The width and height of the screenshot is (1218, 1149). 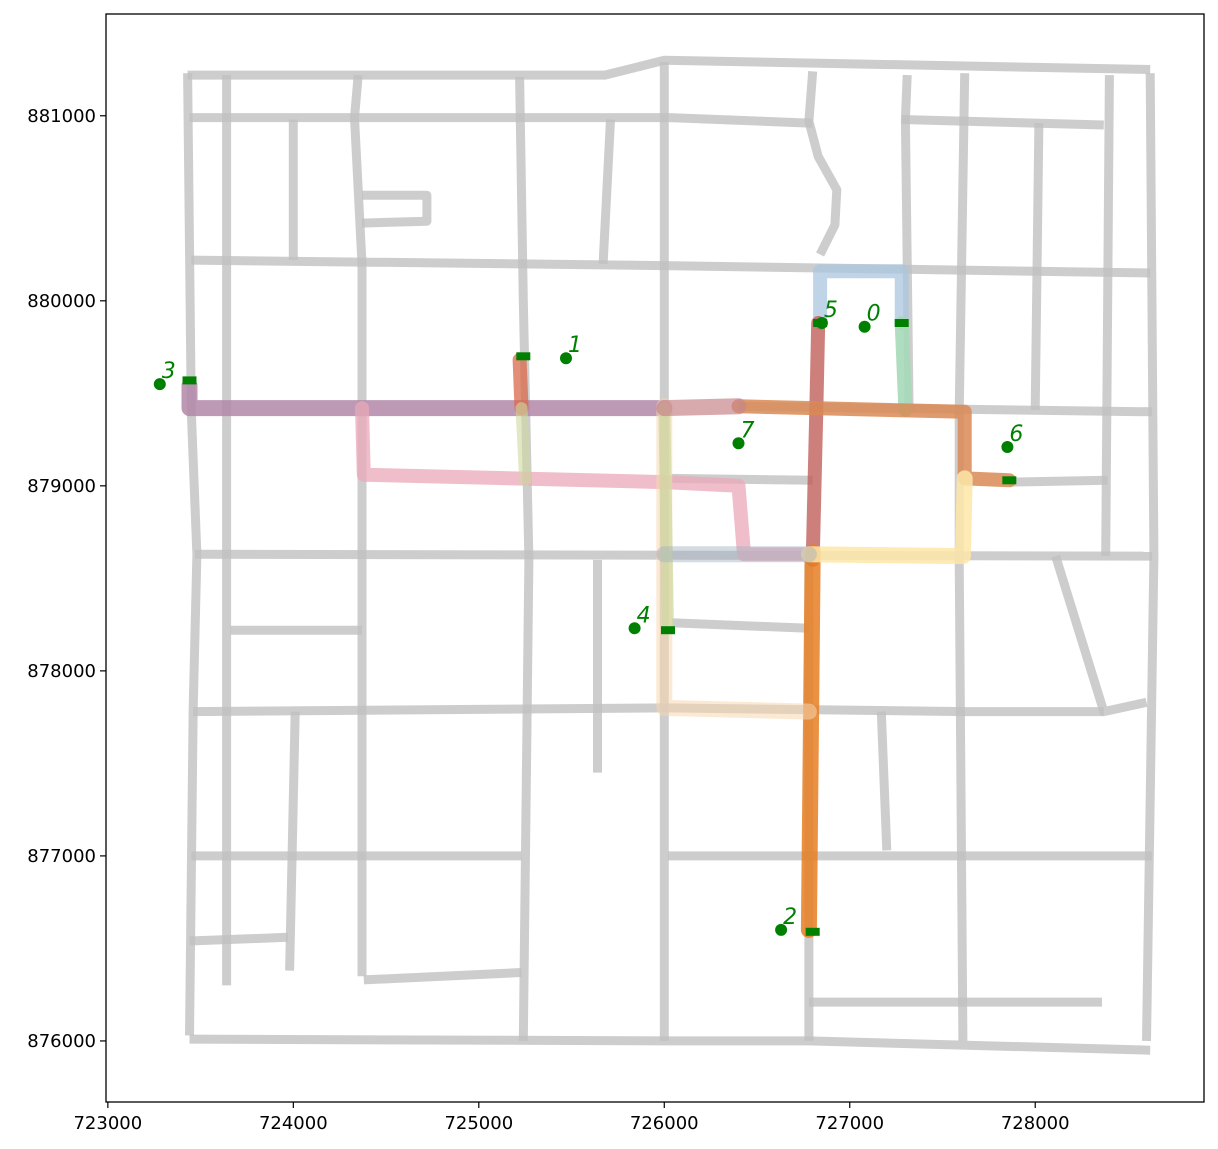 I want to click on point-label: 4, so click(x=644, y=615).